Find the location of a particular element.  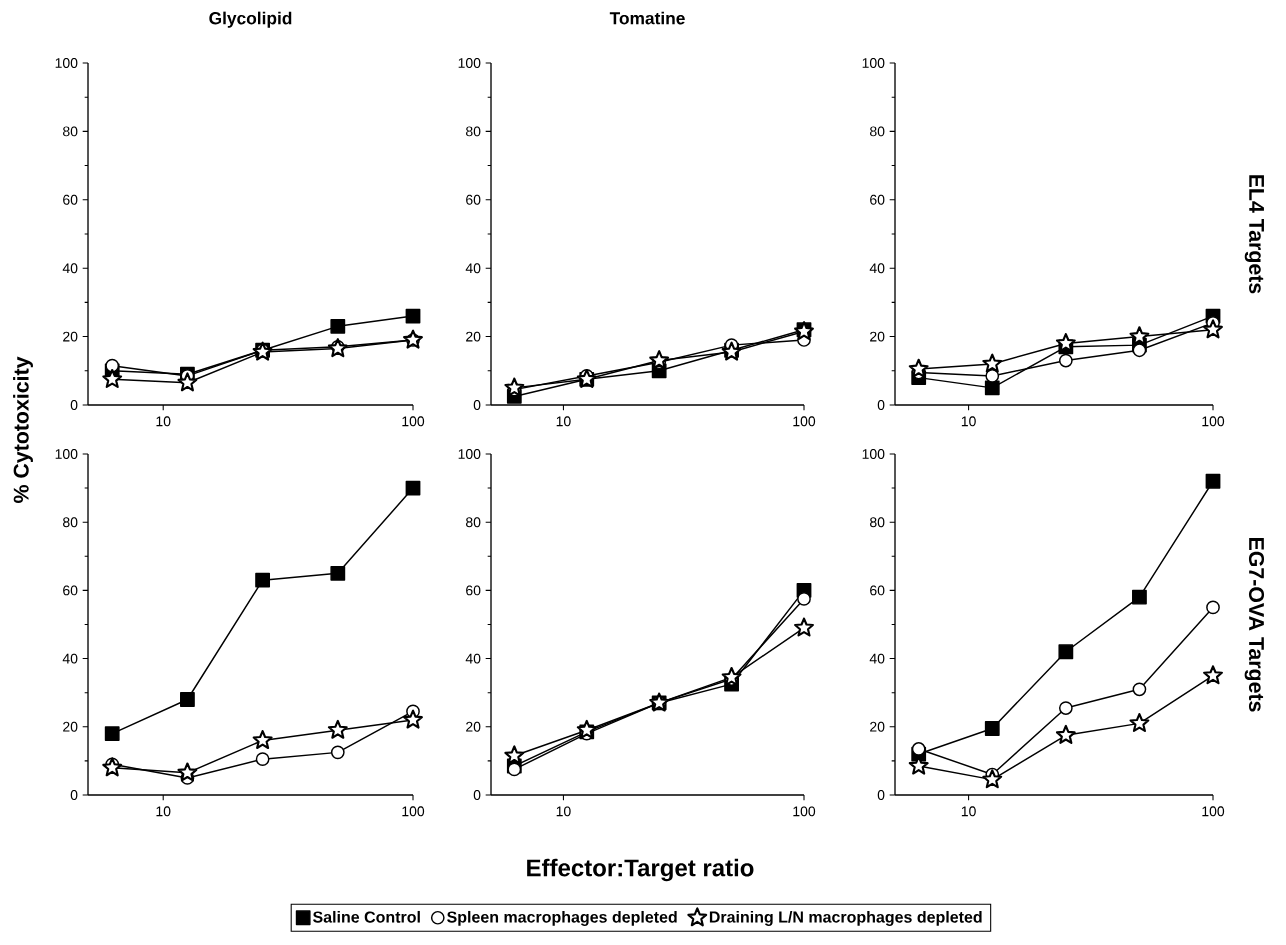

legend-label: Draining L/N macrophages depleted is located at coordinates (845, 918).